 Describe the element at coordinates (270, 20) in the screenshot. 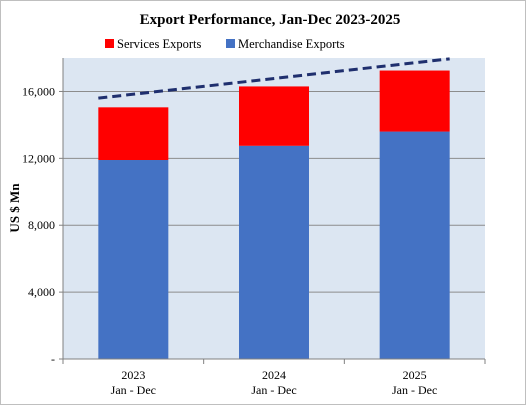

I see `chart-title: Export Performance, Jan-Dec 2023-2025` at that location.